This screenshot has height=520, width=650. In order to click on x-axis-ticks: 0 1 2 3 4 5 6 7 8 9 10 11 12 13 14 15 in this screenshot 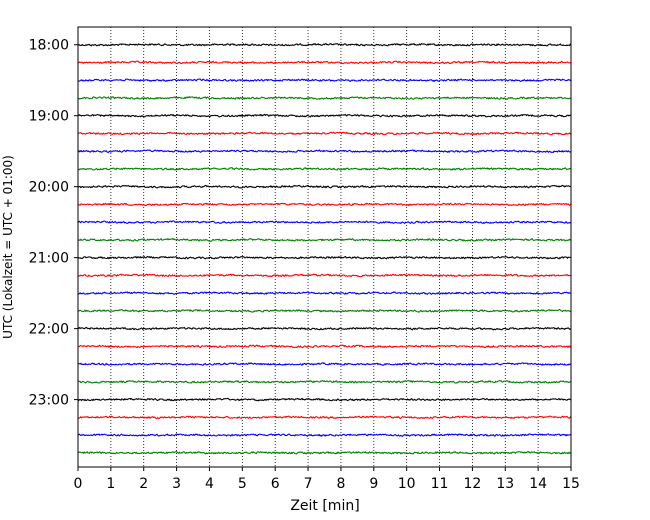, I will do `click(327, 479)`.